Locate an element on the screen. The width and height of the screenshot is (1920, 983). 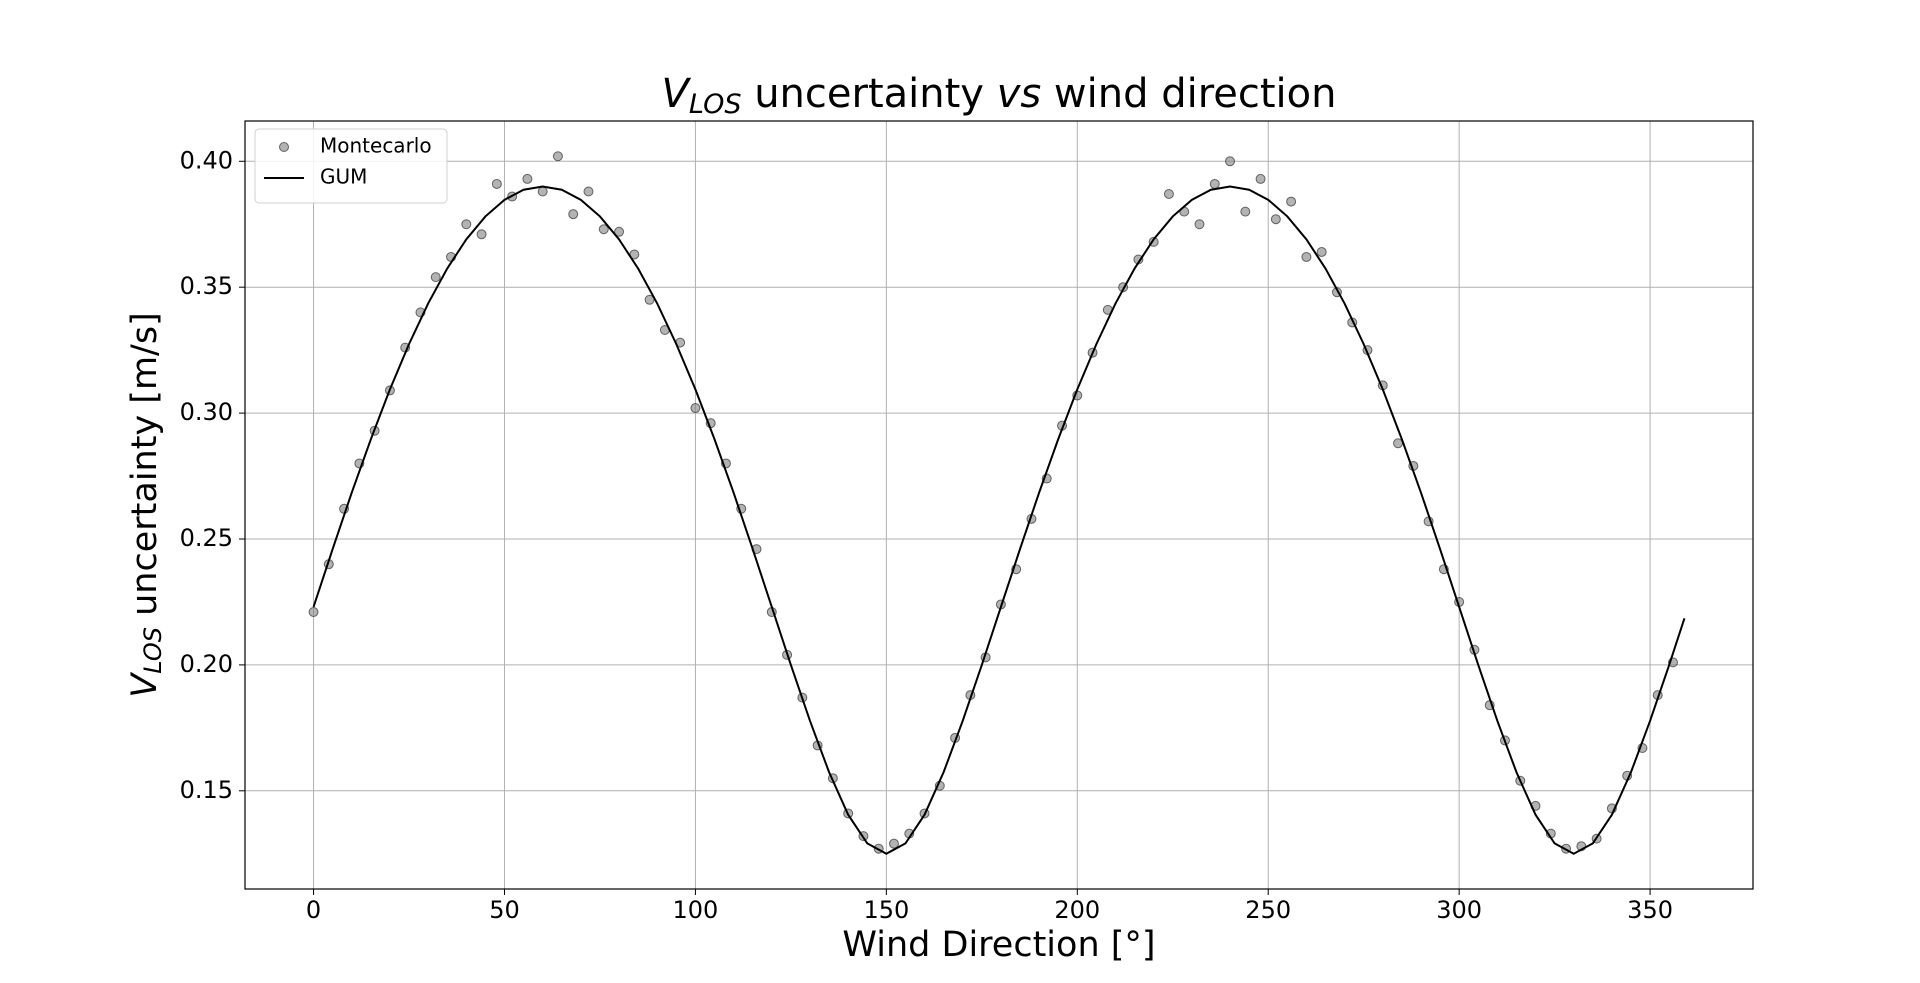
x-tick-label: 0 is located at coordinates (313, 910).